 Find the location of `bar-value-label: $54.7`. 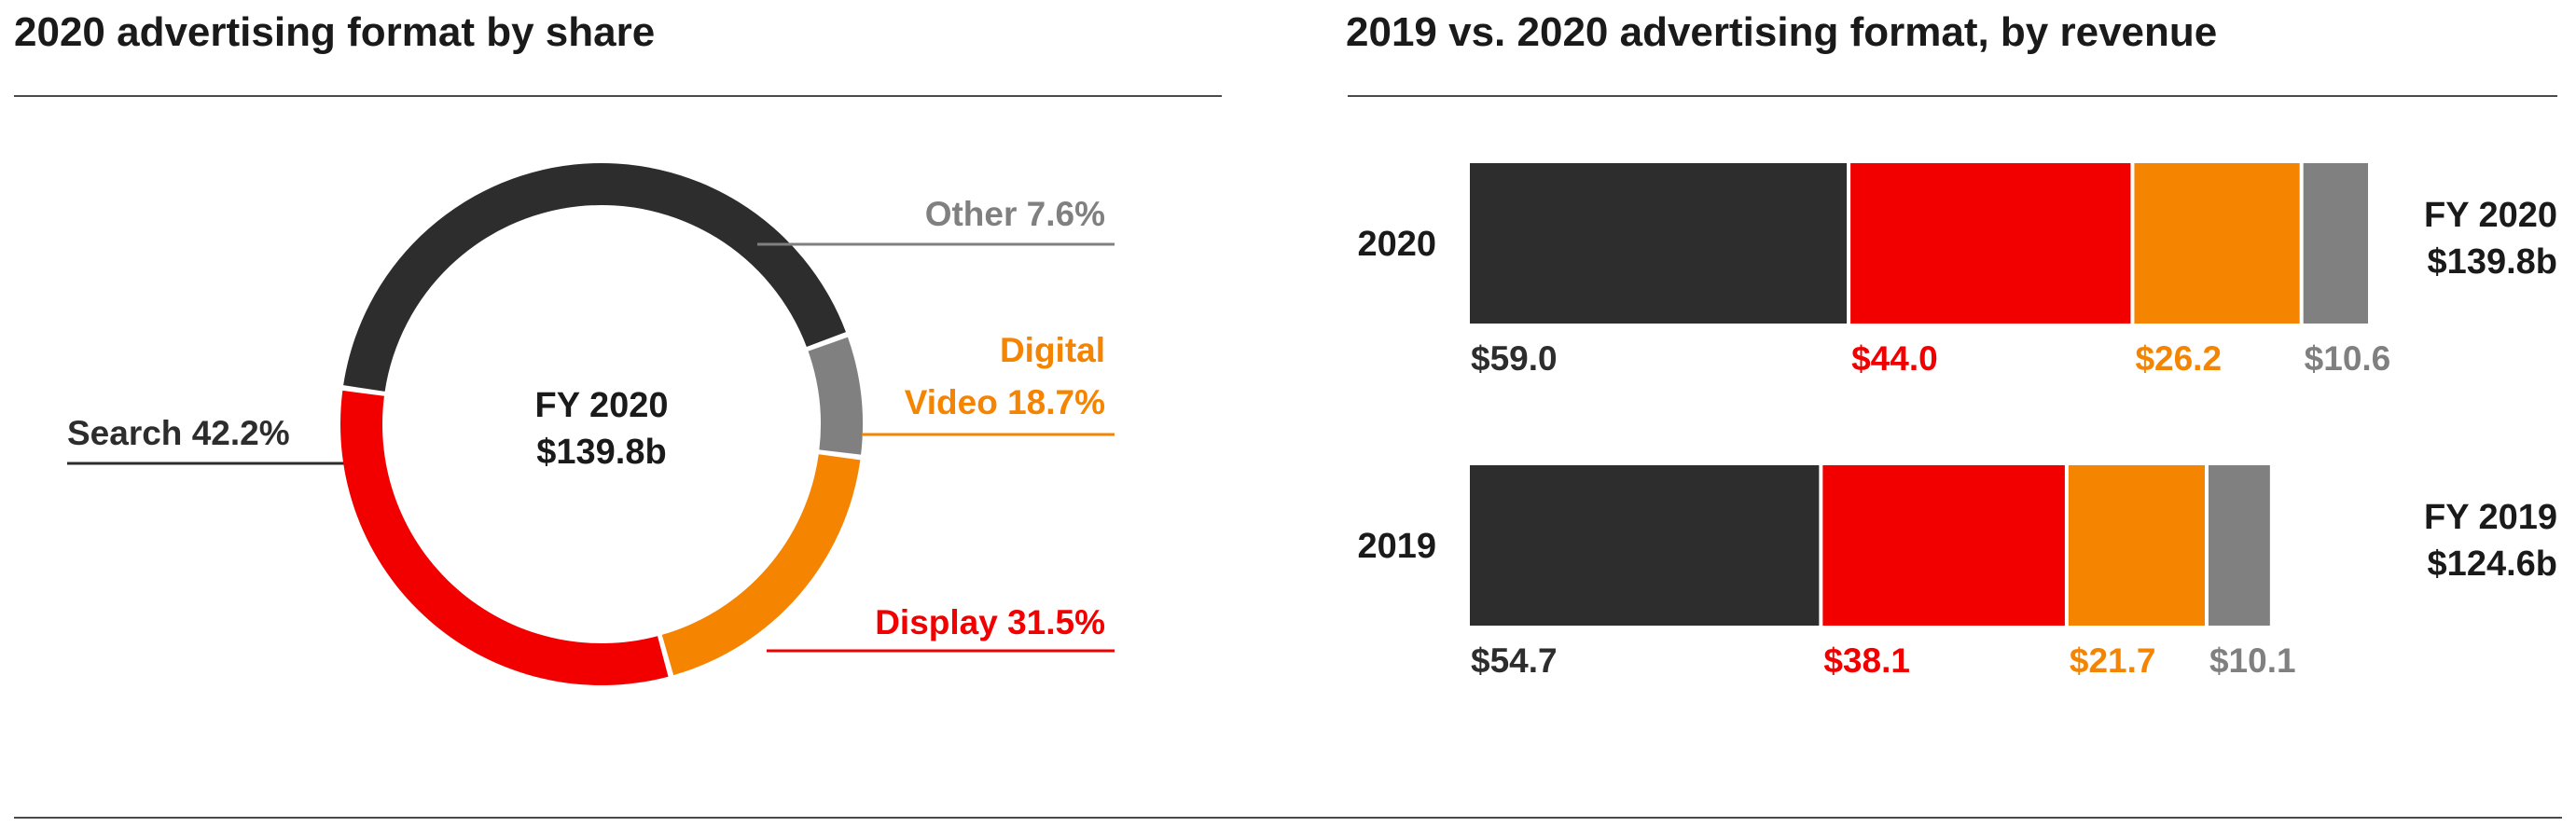

bar-value-label: $54.7 is located at coordinates (1514, 661).